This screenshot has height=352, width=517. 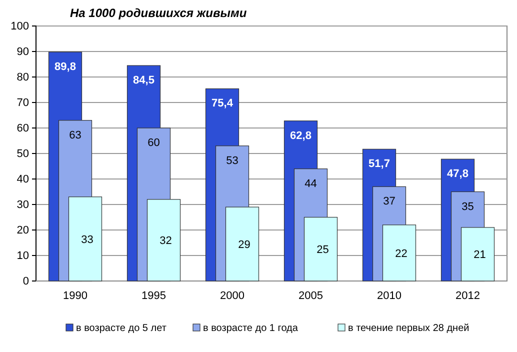 I want to click on y-tick-label: 90, so click(x=22, y=52).